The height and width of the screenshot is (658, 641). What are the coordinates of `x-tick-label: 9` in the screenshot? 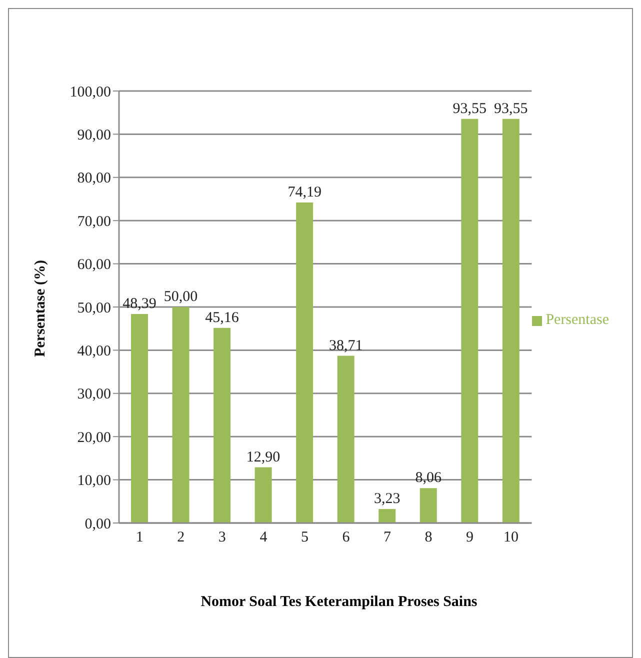 It's located at (470, 538).